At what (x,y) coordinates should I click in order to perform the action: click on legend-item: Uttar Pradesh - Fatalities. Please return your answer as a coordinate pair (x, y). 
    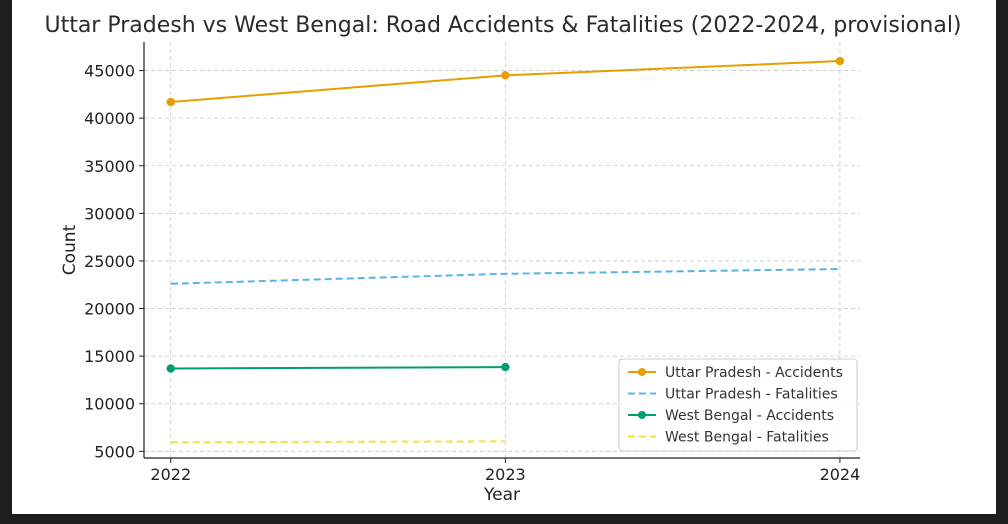
    Looking at the image, I should click on (733, 395).